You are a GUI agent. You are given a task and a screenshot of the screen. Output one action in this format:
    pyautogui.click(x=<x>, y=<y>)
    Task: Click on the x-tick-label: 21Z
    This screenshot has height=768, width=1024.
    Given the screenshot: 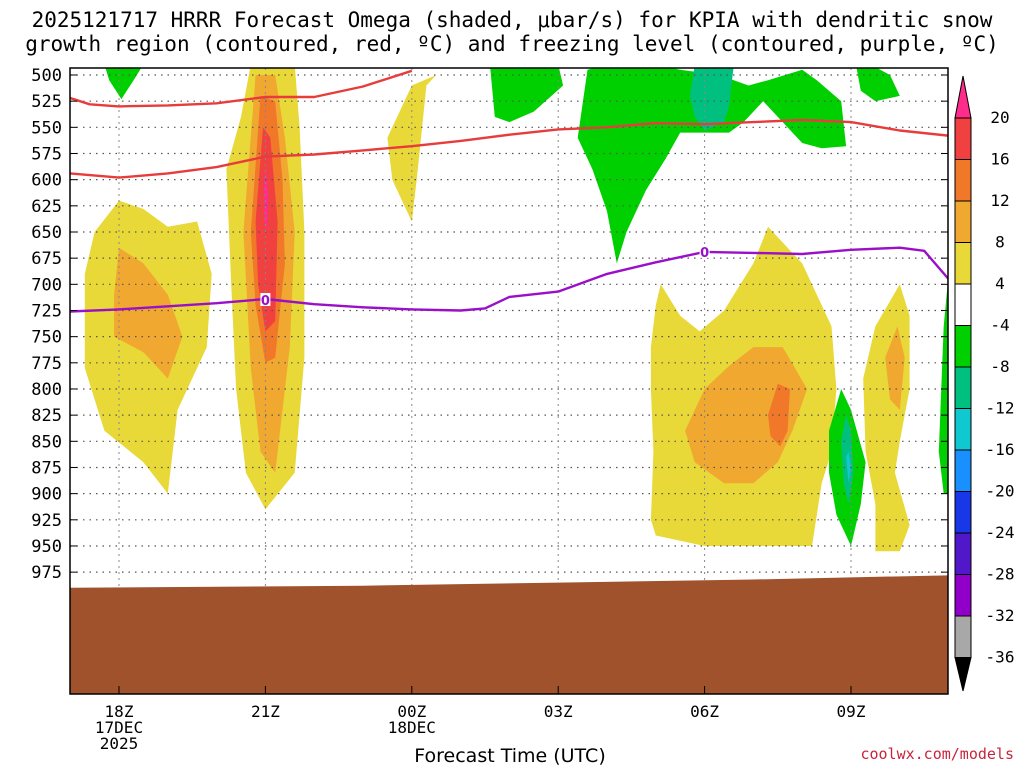 What is the action you would take?
    pyautogui.click(x=265, y=711)
    